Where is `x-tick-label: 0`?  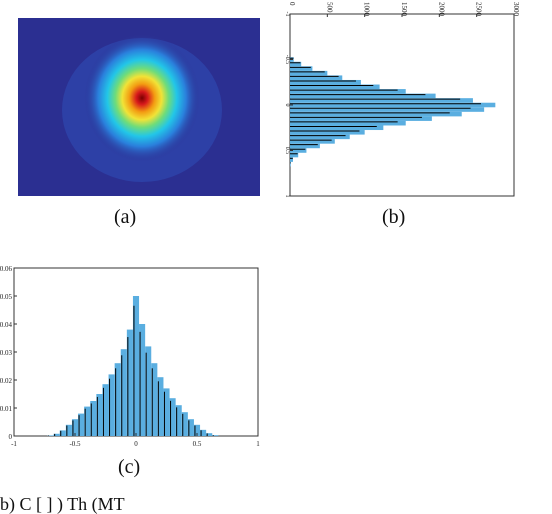 x-tick-label: 0 is located at coordinates (136, 444).